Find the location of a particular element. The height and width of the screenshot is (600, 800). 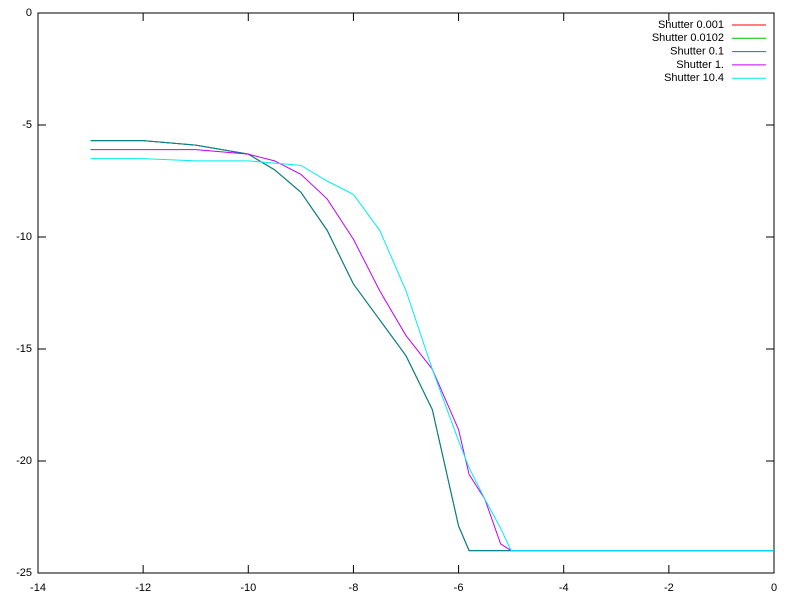

legend-label: Shutter 10.4 is located at coordinates (694, 78).